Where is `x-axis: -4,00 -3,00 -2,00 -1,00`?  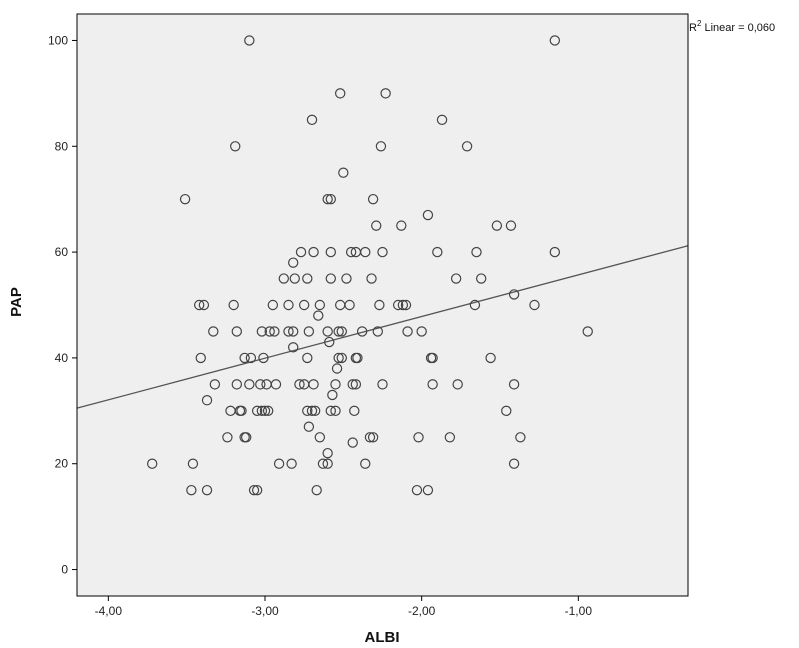 x-axis: -4,00 -3,00 -2,00 -1,00 is located at coordinates (343, 607).